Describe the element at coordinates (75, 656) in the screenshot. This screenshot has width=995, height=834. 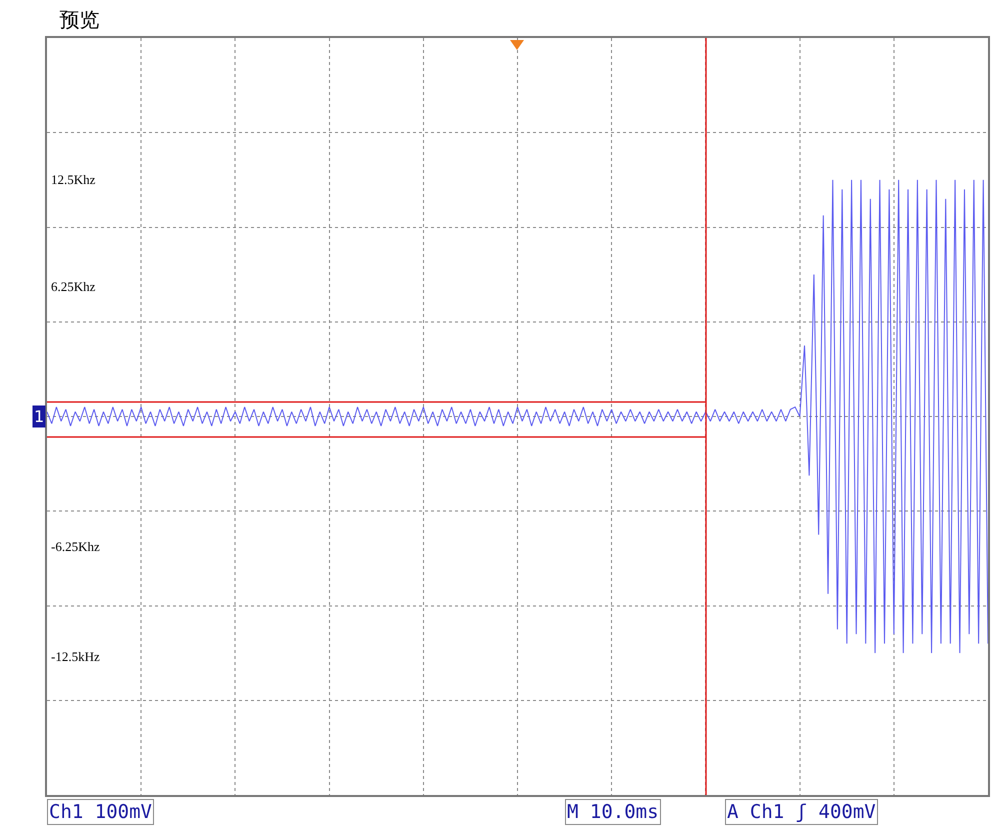
I see `annotation: -12.5kHz` at that location.